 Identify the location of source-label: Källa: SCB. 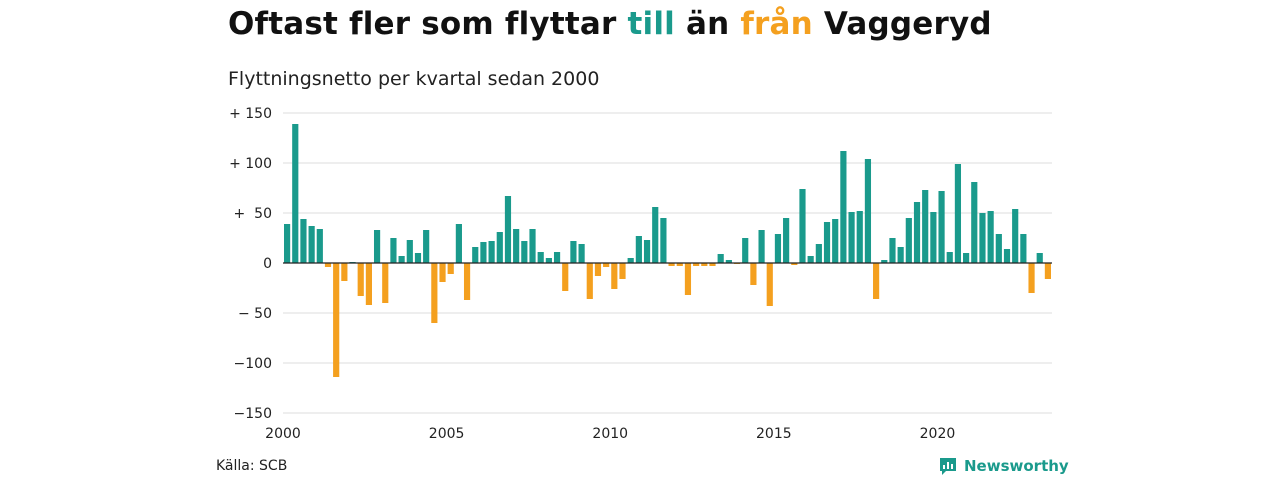
(252, 466).